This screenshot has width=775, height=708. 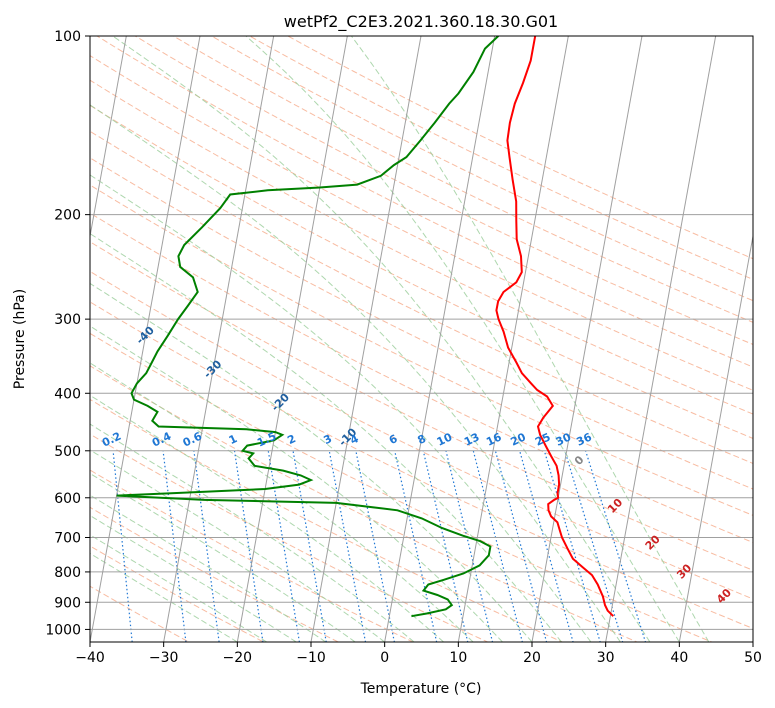 I want to click on x-tick-label: 40, so click(x=679, y=658).